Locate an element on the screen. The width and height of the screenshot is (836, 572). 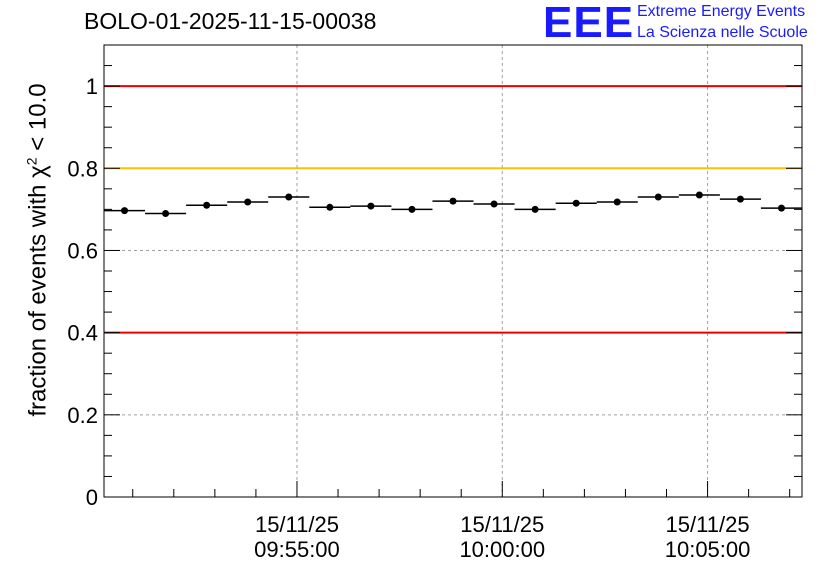
eee-logo-line2: La Scienza nelle Scuole is located at coordinates (722, 32).